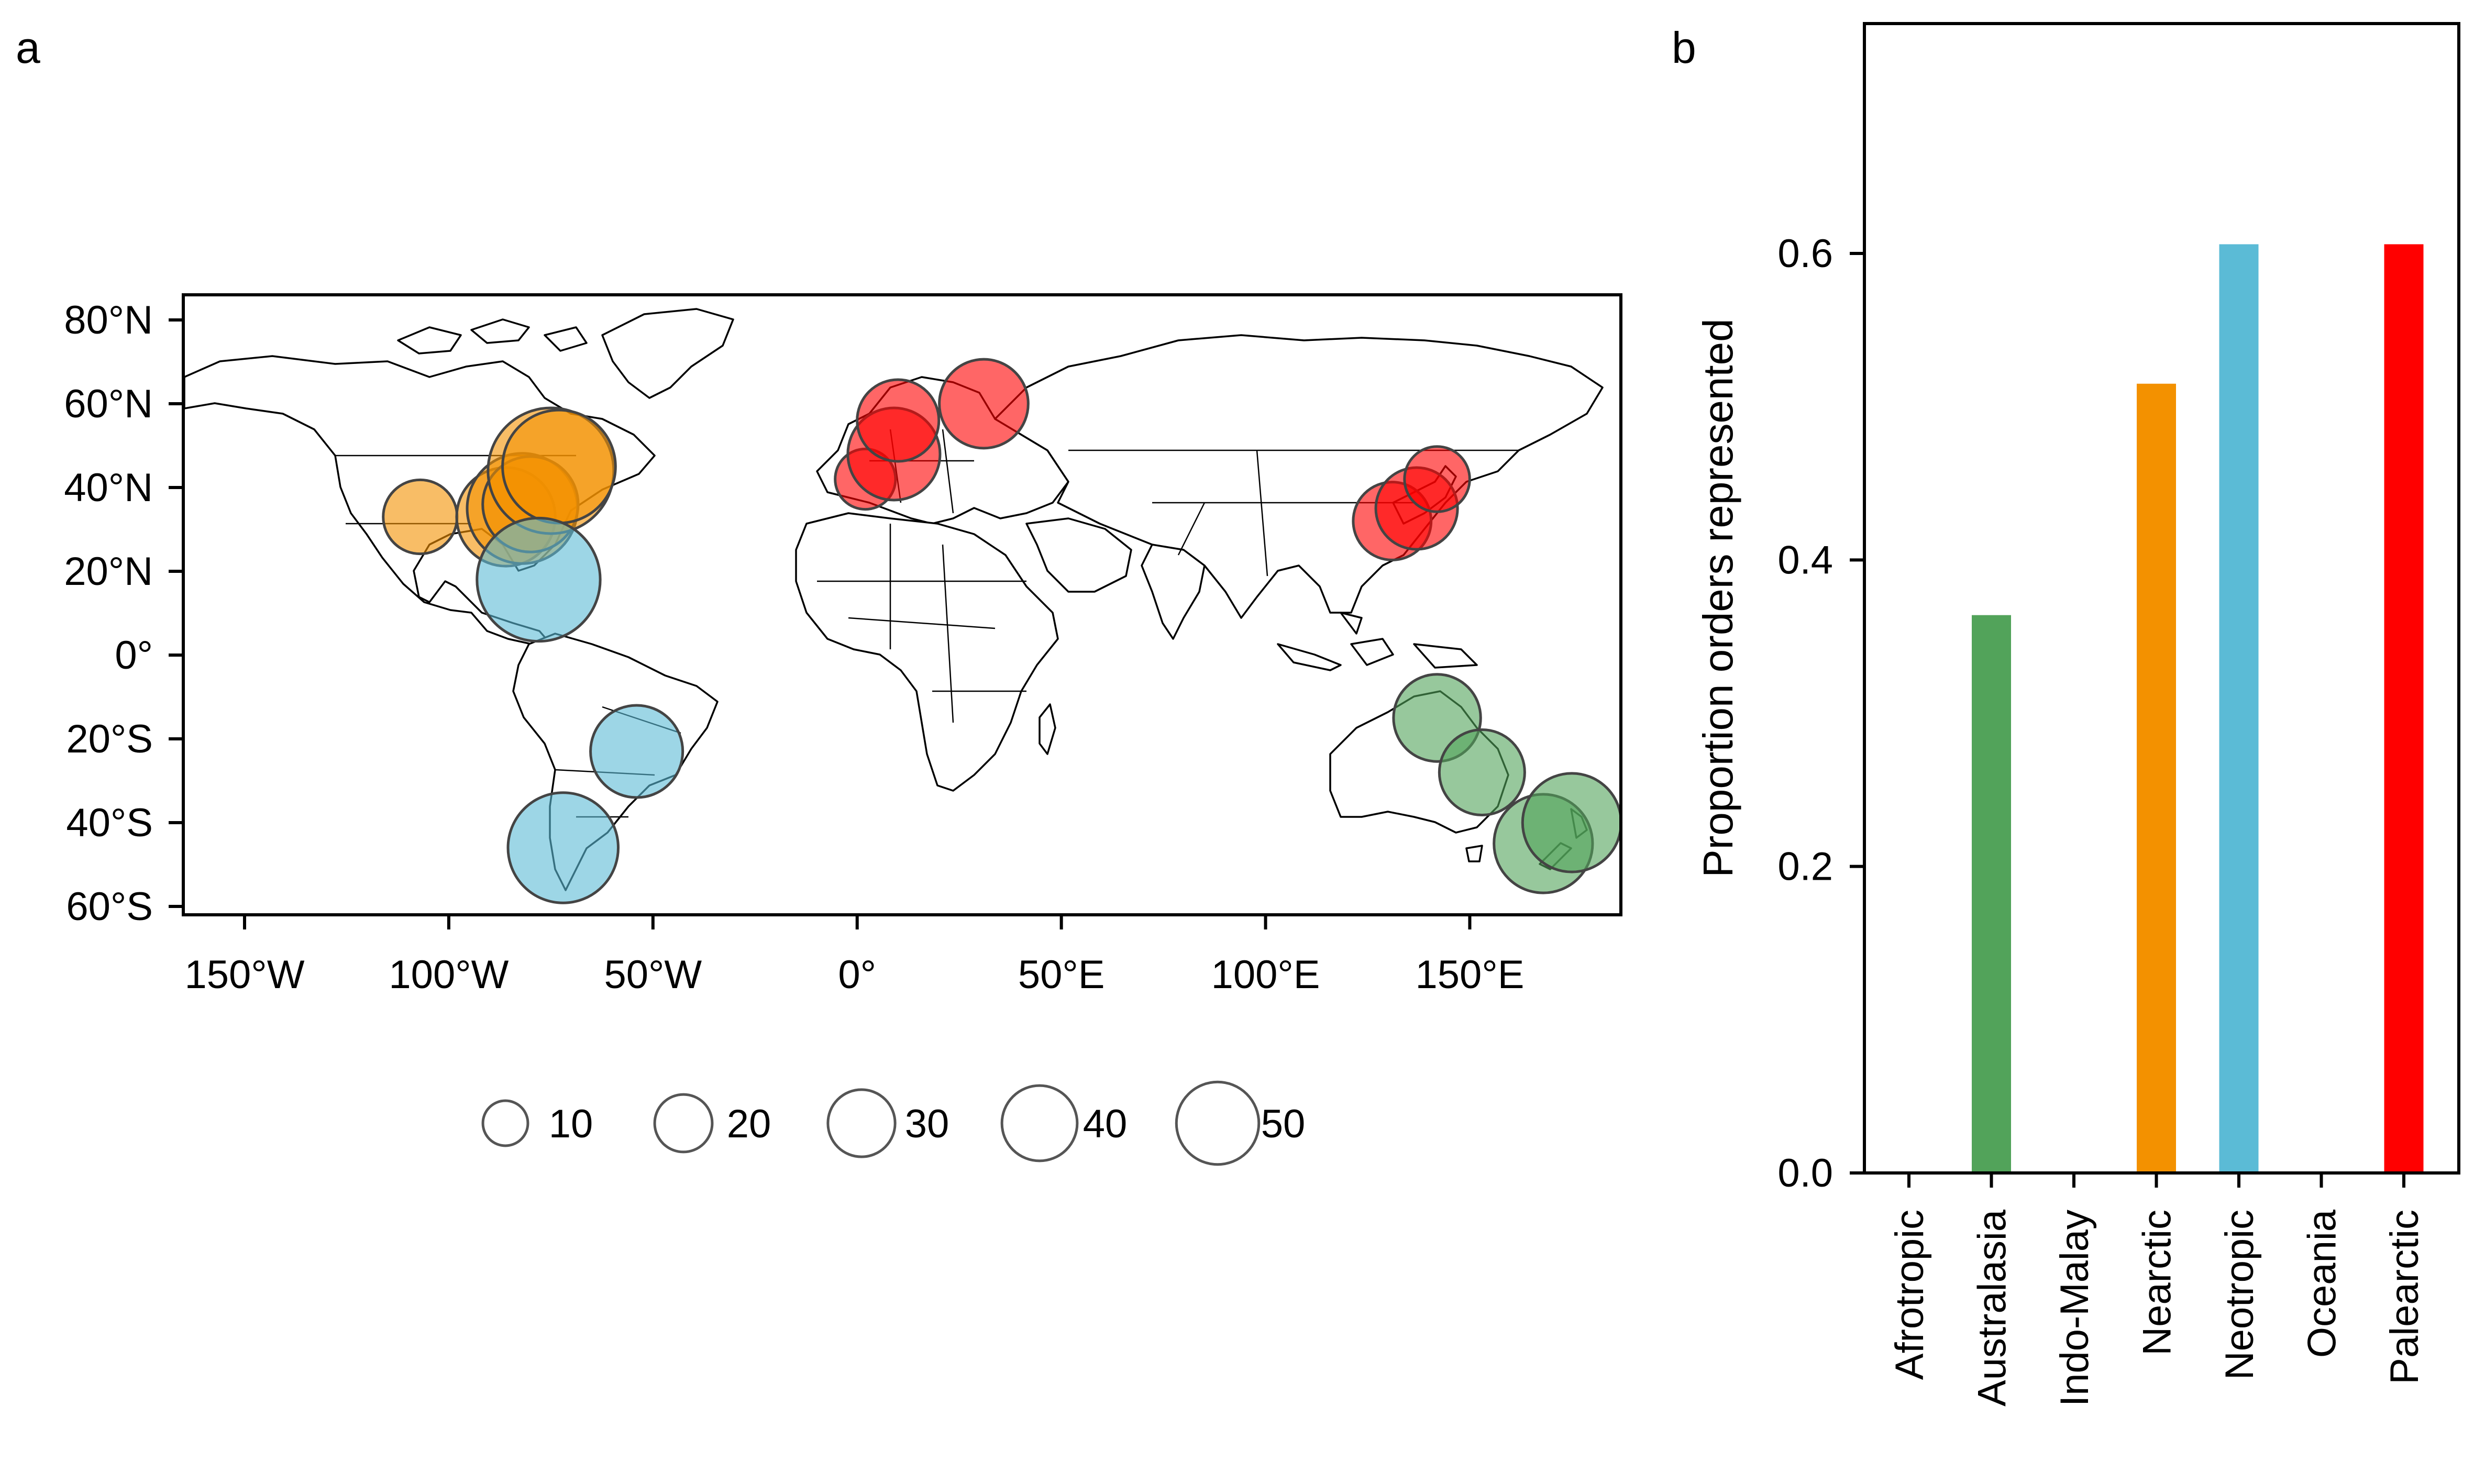 This screenshot has height=1484, width=2474. What do you see at coordinates (109, 404) in the screenshot?
I see `map-y-tick-label: 60°N` at bounding box center [109, 404].